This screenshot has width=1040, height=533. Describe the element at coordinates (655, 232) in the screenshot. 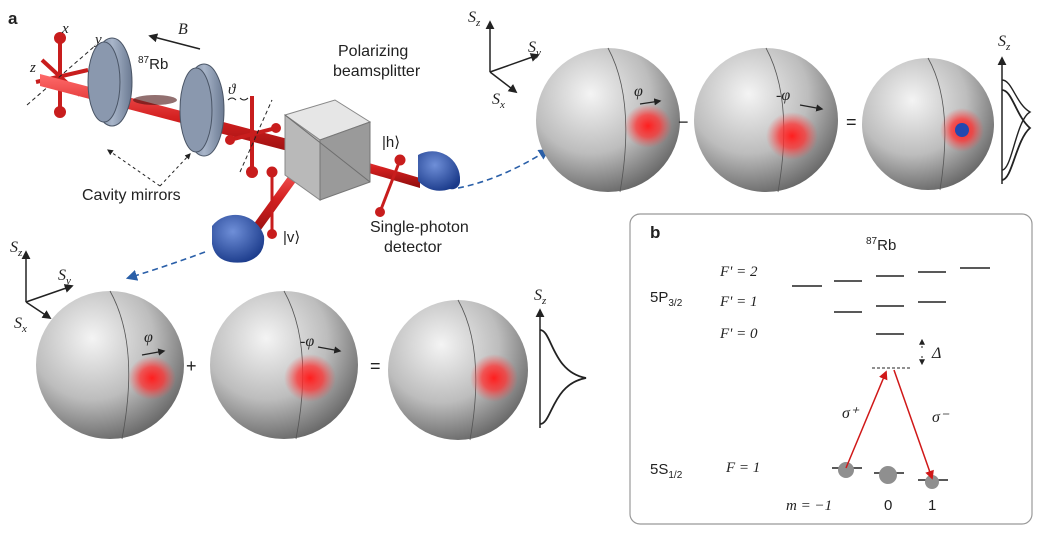

I see `panel-b-label: b` at that location.